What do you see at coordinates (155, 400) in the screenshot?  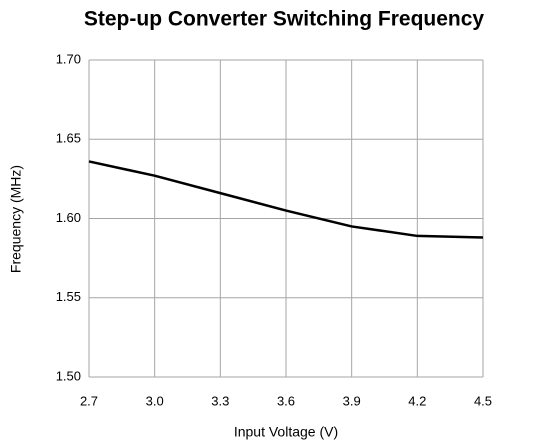 I see `x-tick-label: 3.0` at bounding box center [155, 400].